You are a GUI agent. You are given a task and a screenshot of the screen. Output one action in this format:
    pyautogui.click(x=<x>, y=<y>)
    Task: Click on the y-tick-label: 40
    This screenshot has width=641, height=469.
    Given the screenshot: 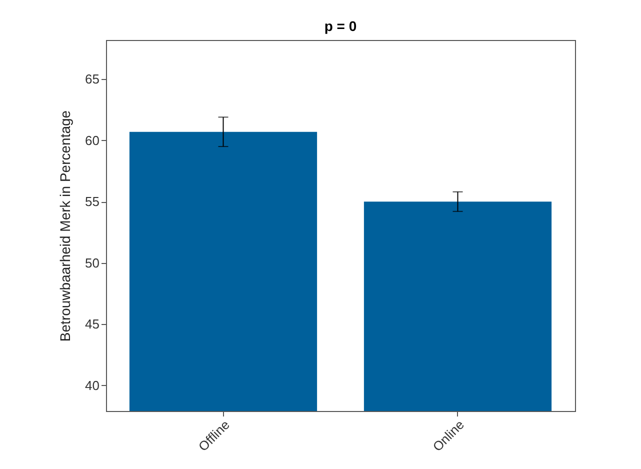 What is the action you would take?
    pyautogui.click(x=92, y=385)
    